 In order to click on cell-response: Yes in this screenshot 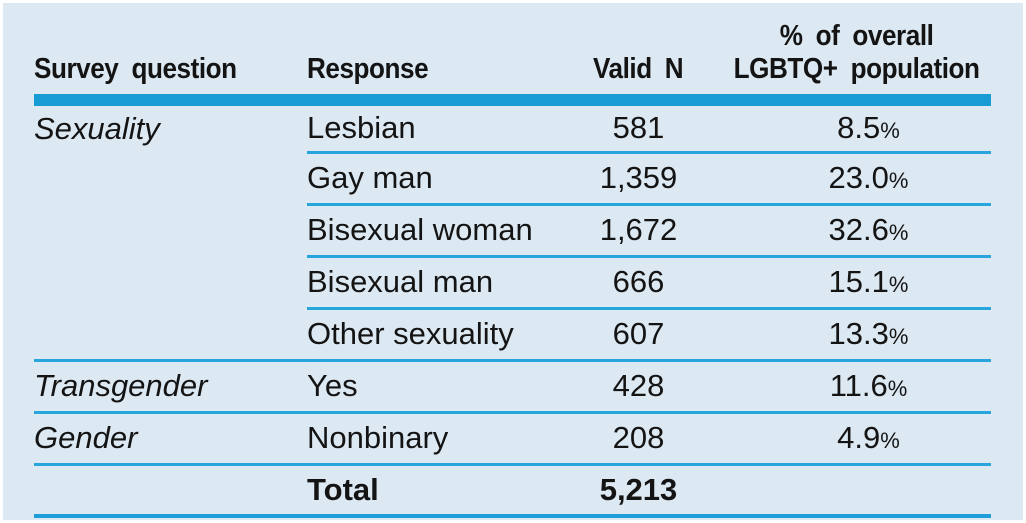, I will do `click(432, 387)`.